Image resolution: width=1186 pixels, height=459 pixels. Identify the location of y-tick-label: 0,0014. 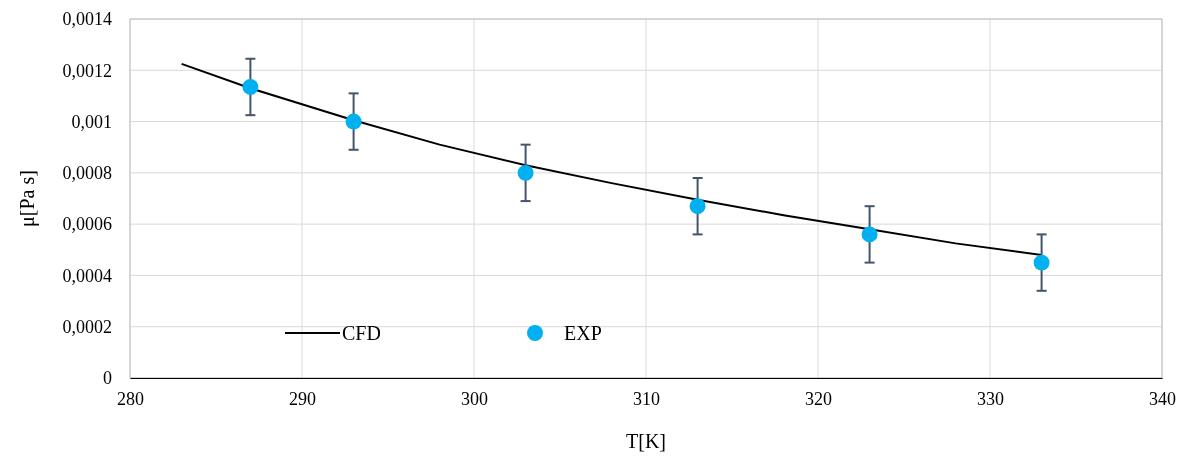
(87, 19).